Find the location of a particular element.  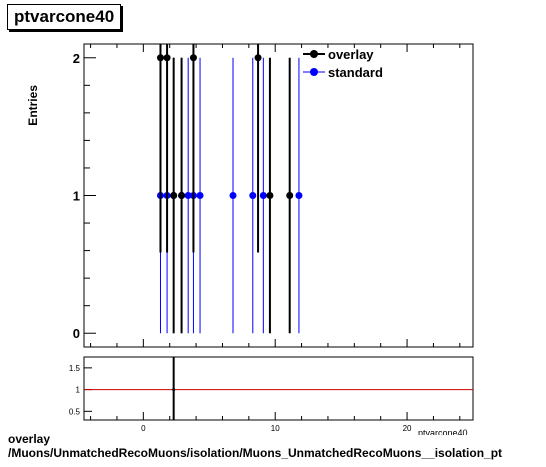

legend-marker-overlay is located at coordinates (314, 54).